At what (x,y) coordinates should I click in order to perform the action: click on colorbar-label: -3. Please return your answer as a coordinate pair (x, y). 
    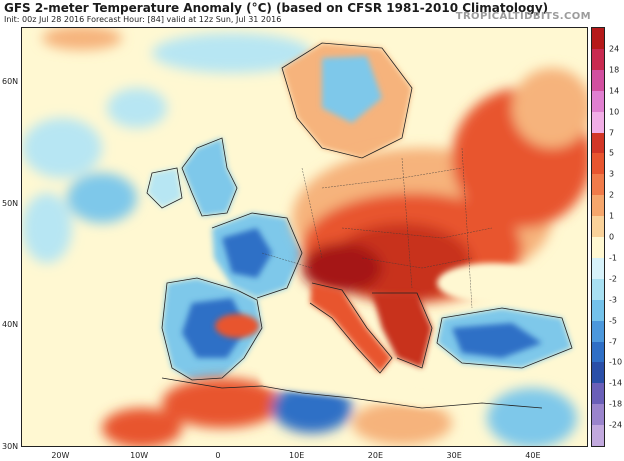
    Looking at the image, I should click on (613, 300).